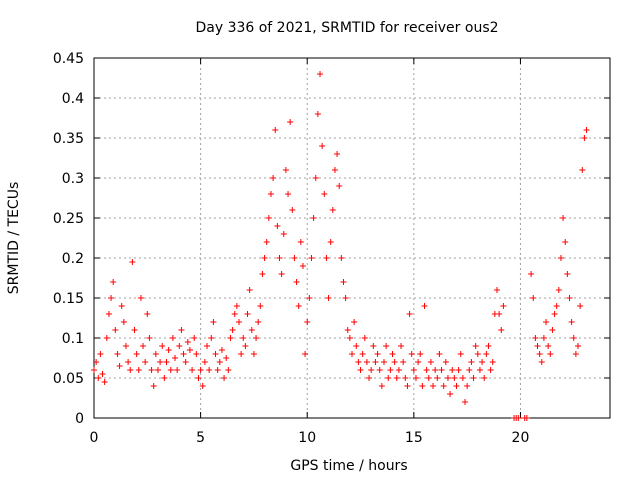 The width and height of the screenshot is (640, 480). Describe the element at coordinates (307, 438) in the screenshot. I see `x-tick-label: 10` at that location.